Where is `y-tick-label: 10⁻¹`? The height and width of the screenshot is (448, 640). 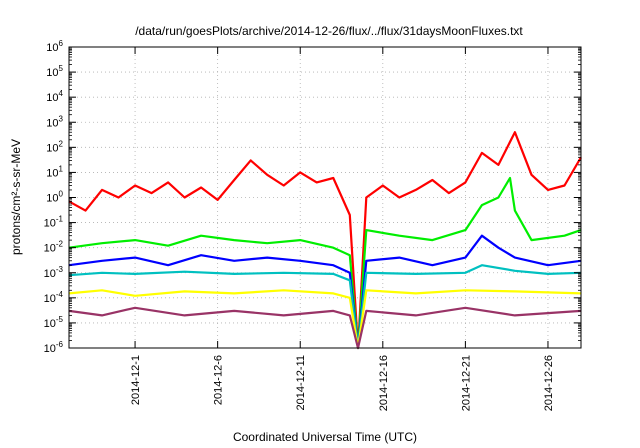 y-tick-label: 10⁻¹ is located at coordinates (54, 222).